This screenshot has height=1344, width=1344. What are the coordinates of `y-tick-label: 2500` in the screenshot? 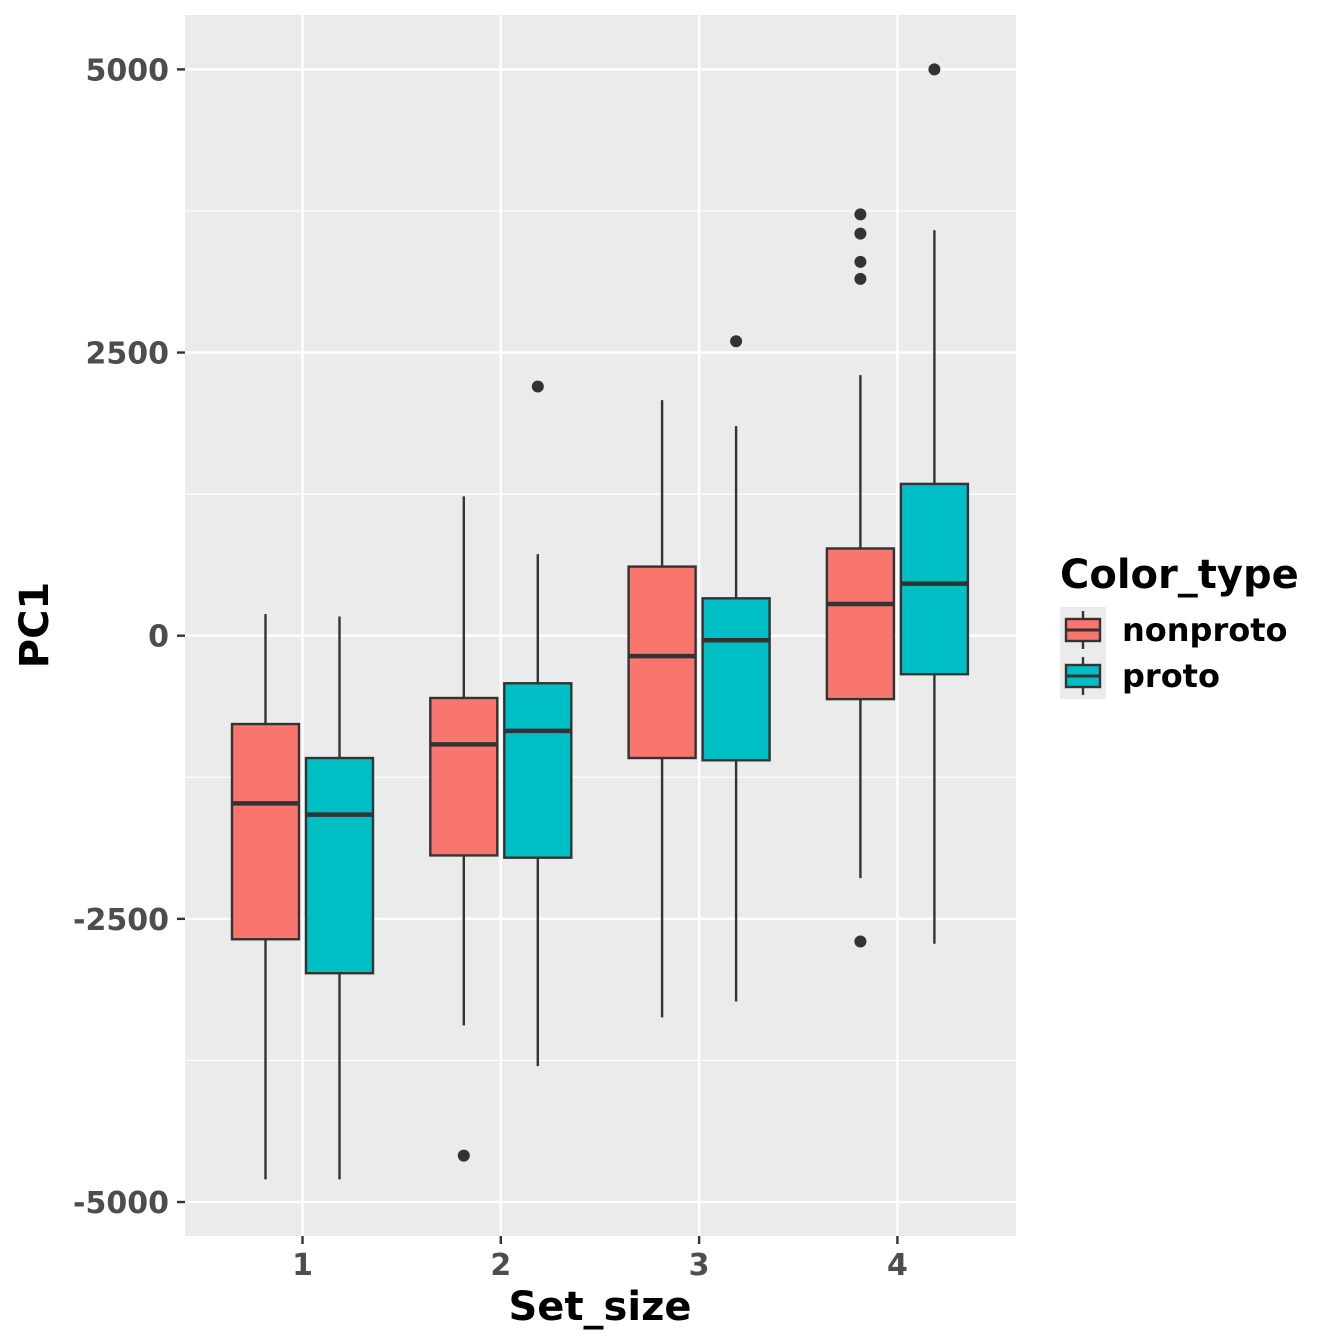 It's located at (128, 354).